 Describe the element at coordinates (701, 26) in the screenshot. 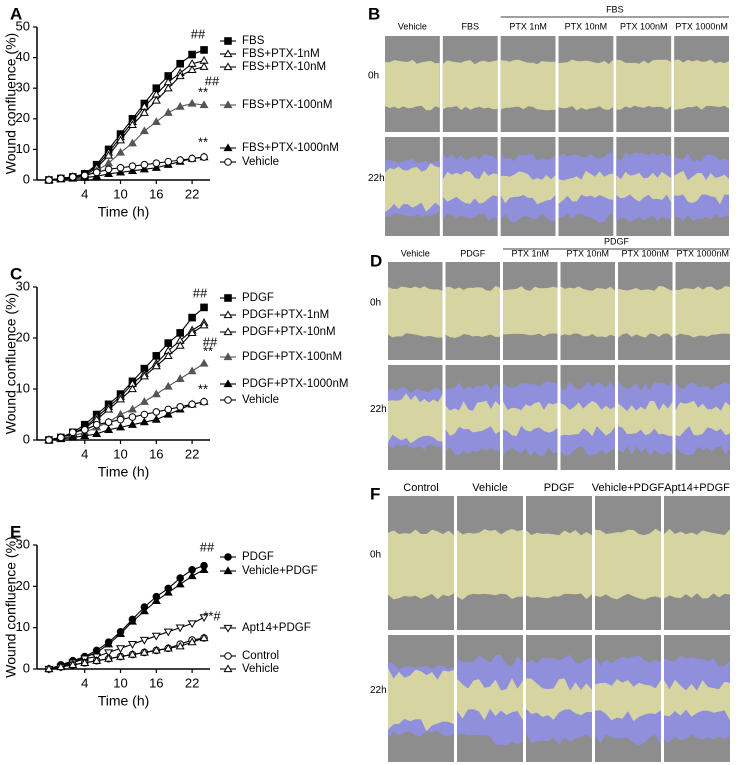

I see `column-header: PTX 1000nM` at that location.